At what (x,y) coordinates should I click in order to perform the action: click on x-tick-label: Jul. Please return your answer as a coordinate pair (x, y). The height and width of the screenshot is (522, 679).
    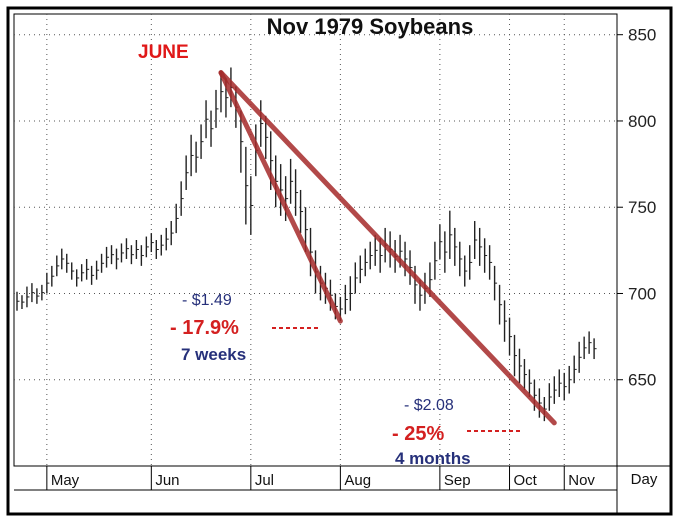
    Looking at the image, I should click on (264, 480).